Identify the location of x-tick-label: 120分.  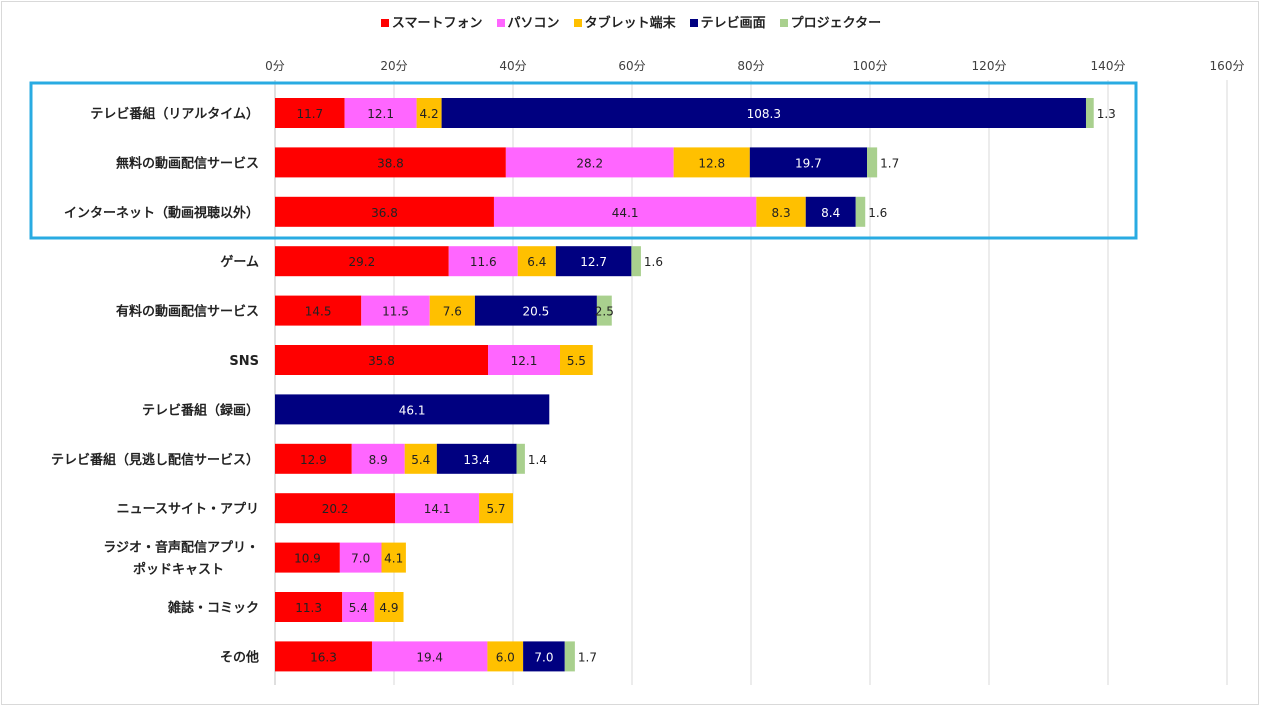
(989, 66).